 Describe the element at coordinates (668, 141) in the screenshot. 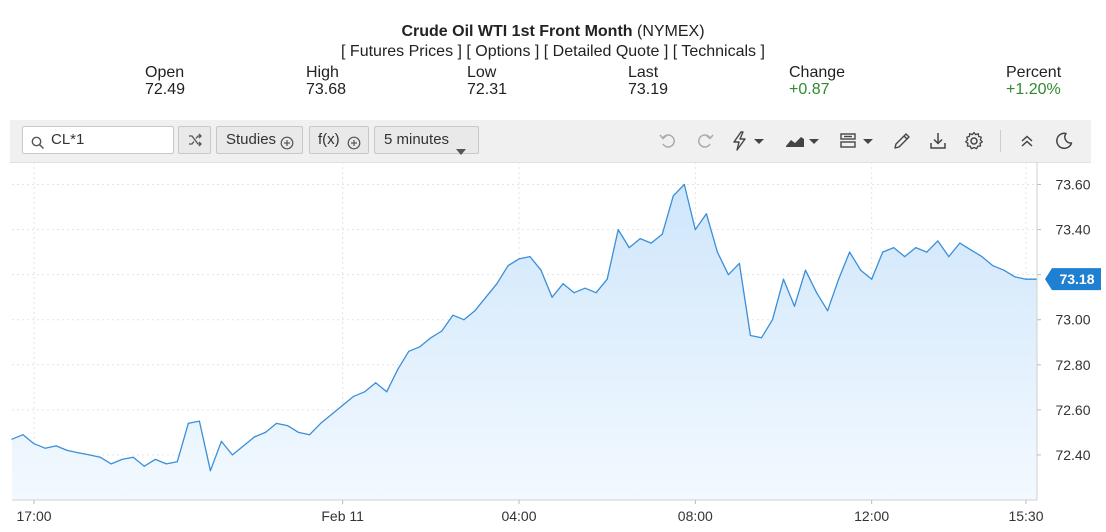

I see `undo-icon` at that location.